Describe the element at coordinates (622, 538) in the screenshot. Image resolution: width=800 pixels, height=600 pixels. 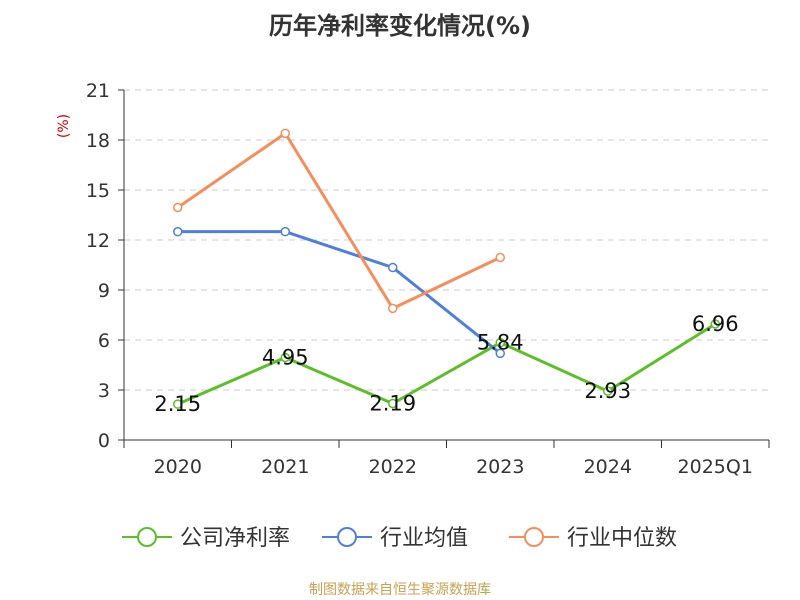
I see `legend-label: 行业中位数` at that location.